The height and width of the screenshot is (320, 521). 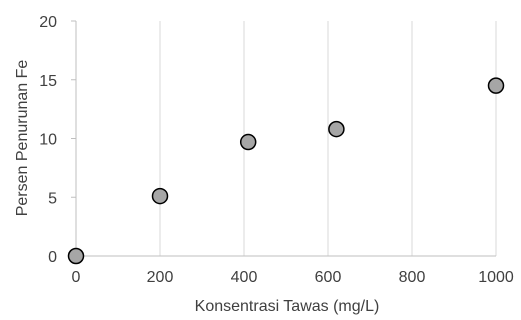 I want to click on x-tick-label: 400, so click(x=244, y=277).